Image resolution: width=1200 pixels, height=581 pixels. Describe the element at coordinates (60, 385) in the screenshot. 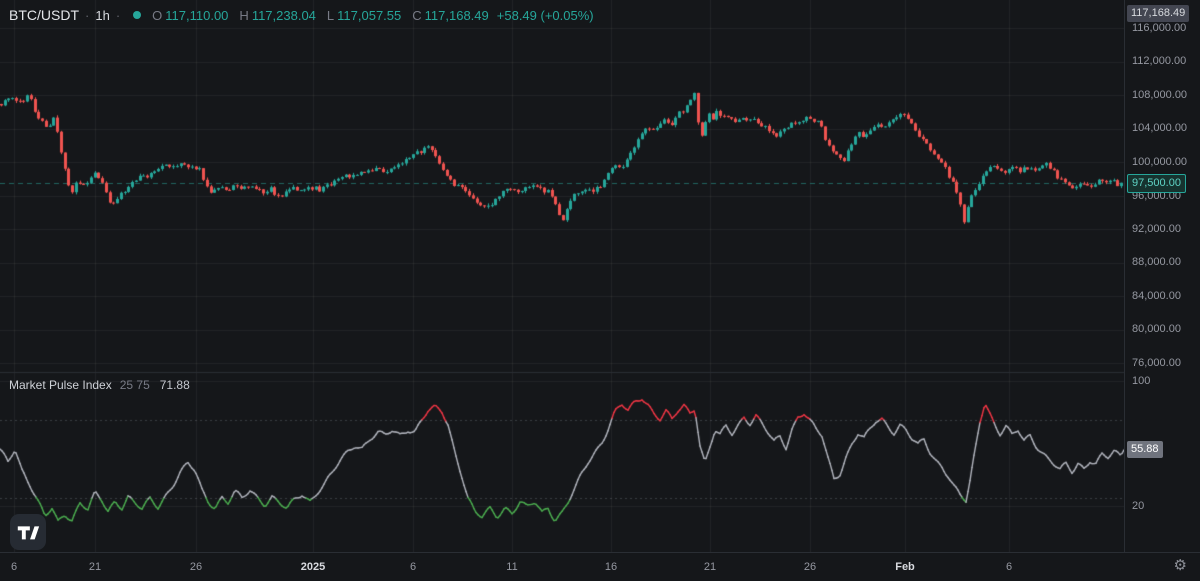

I see `indicator-name: Market Pulse Index` at that location.